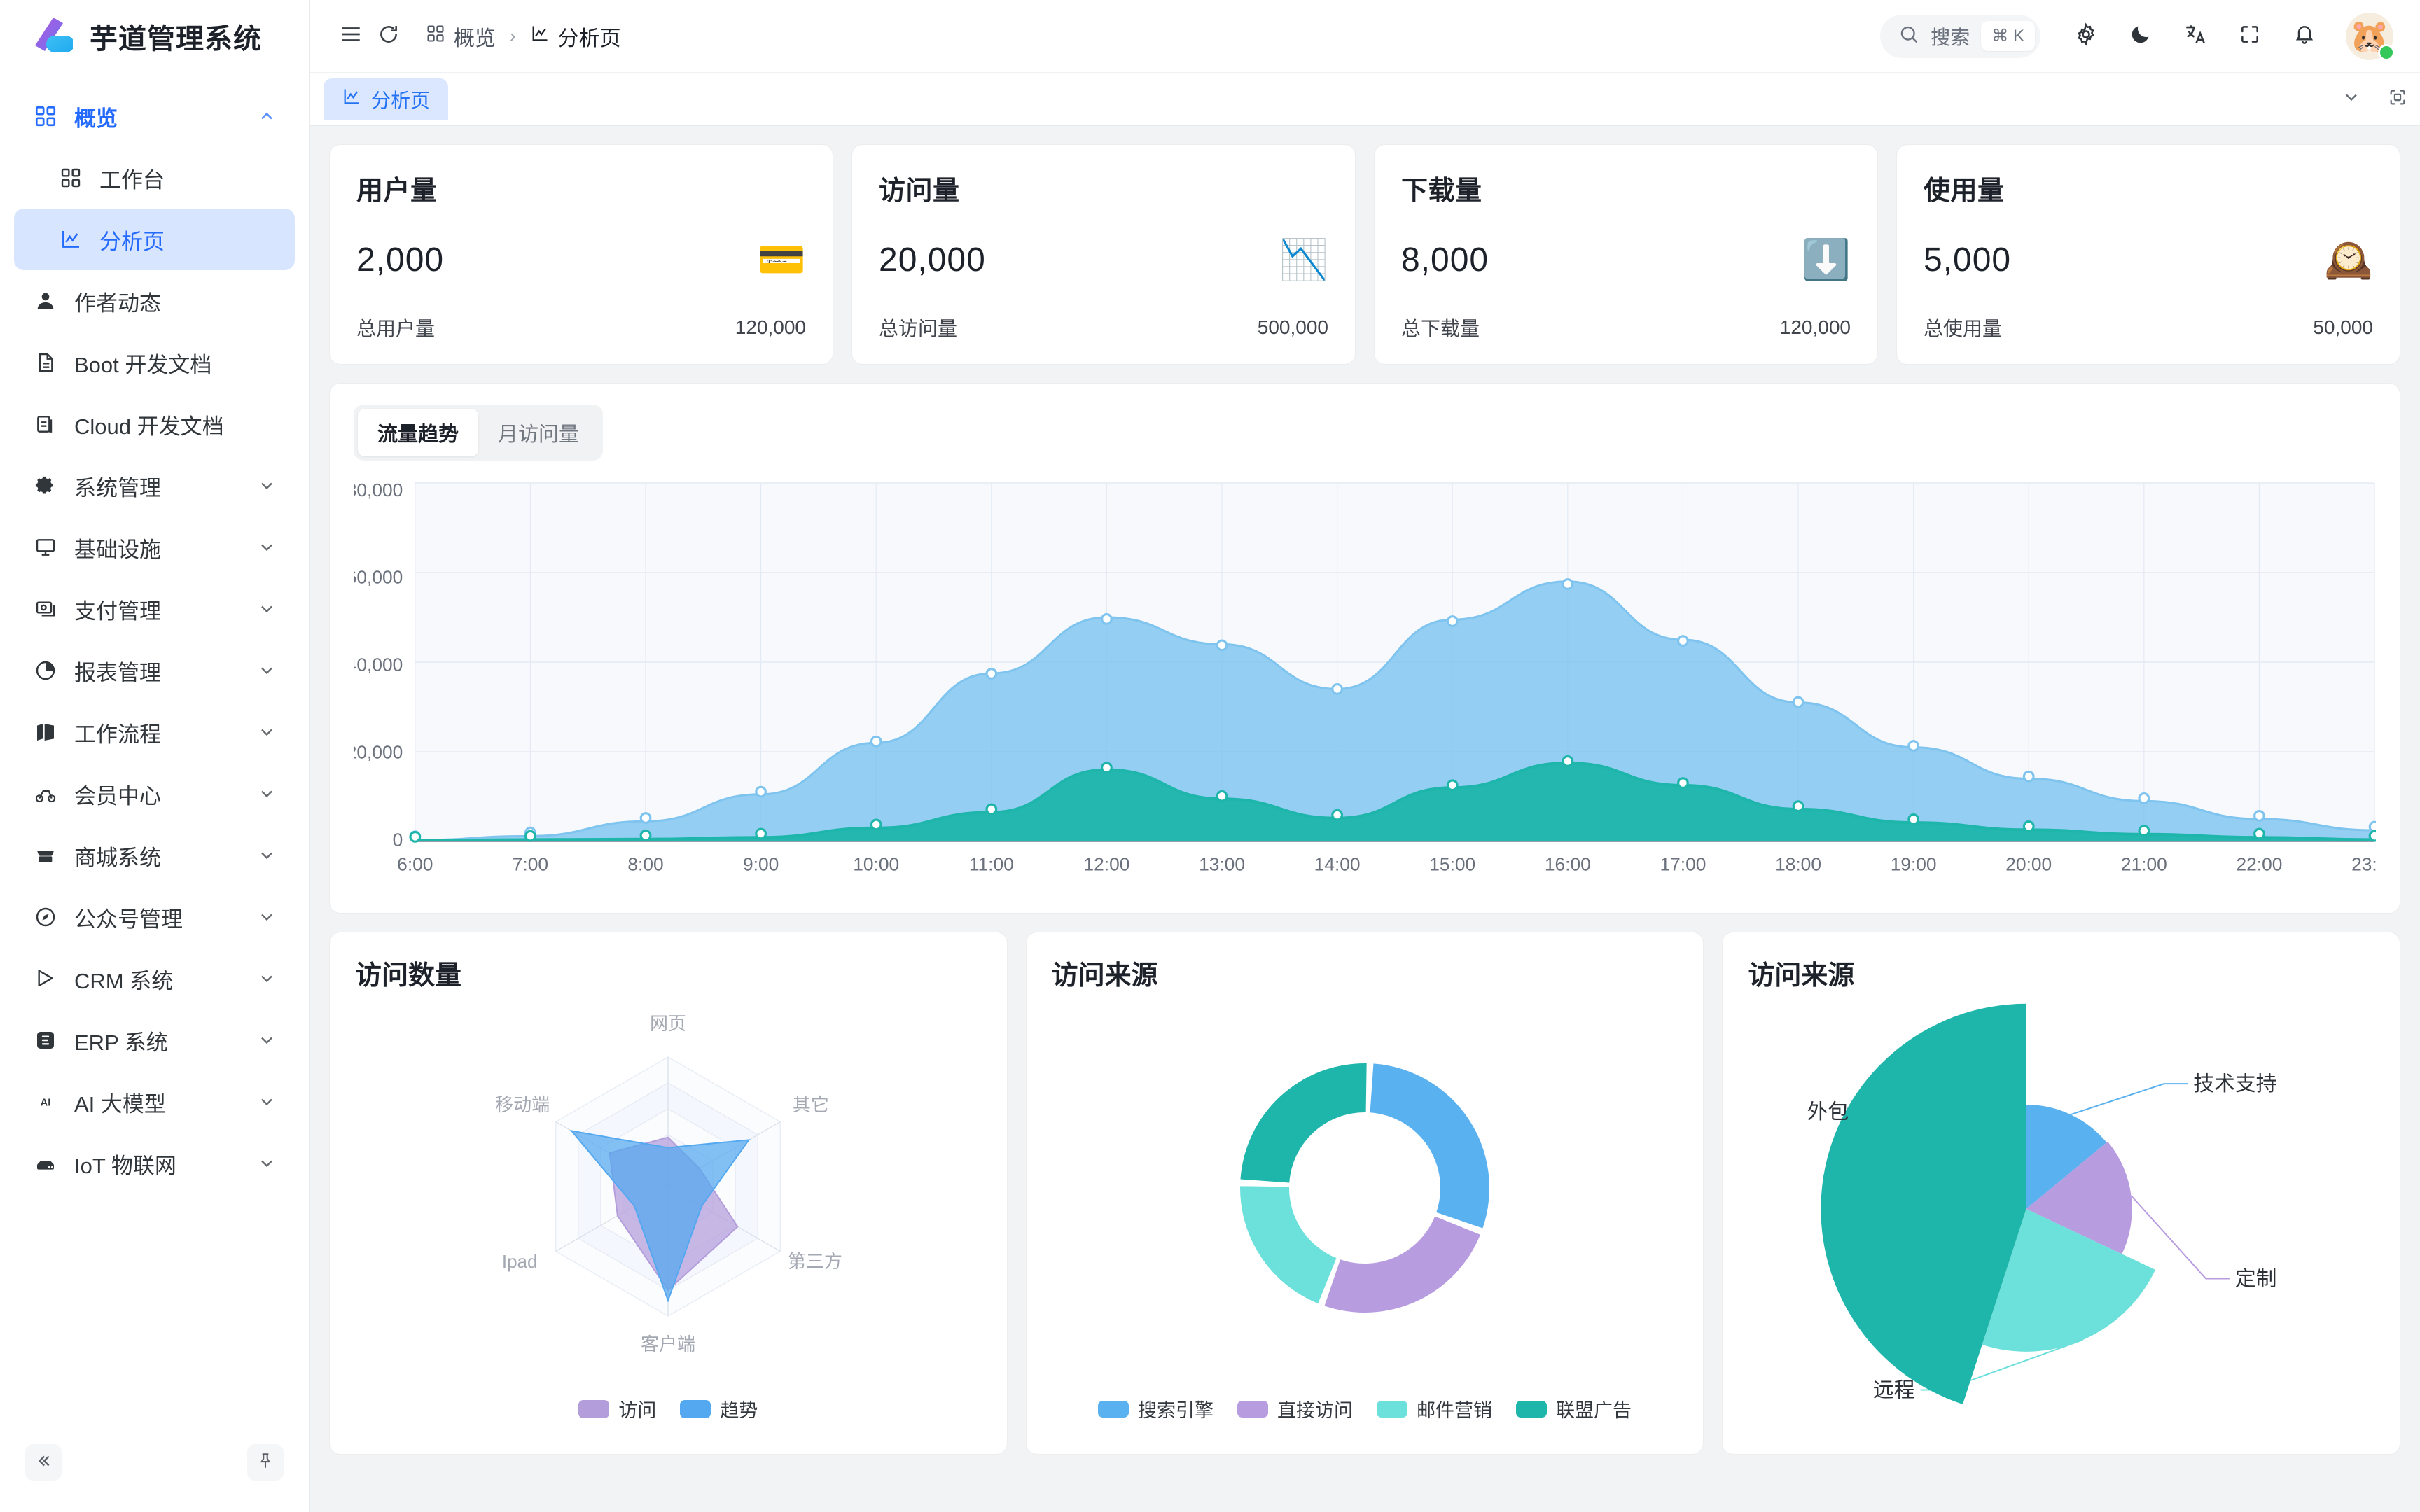 The height and width of the screenshot is (1512, 2420). What do you see at coordinates (1445, 260) in the screenshot?
I see `stat-value: 8,000` at bounding box center [1445, 260].